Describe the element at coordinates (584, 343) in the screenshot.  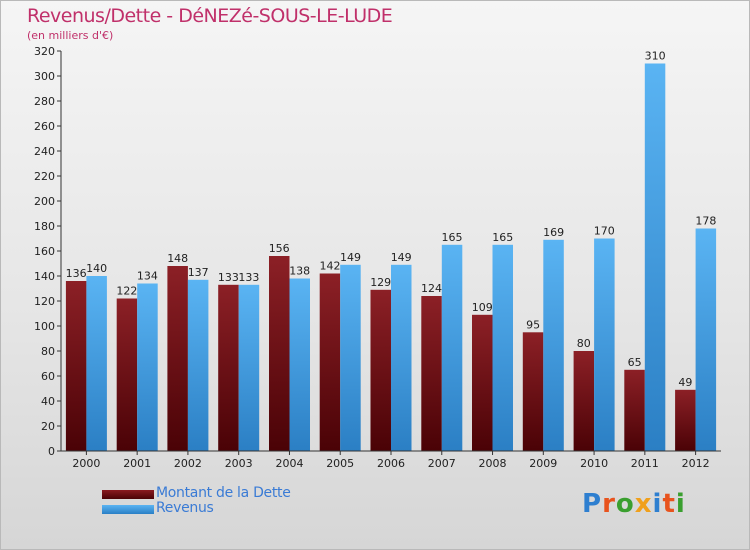
I see `value-label-dette-2010: 80` at that location.